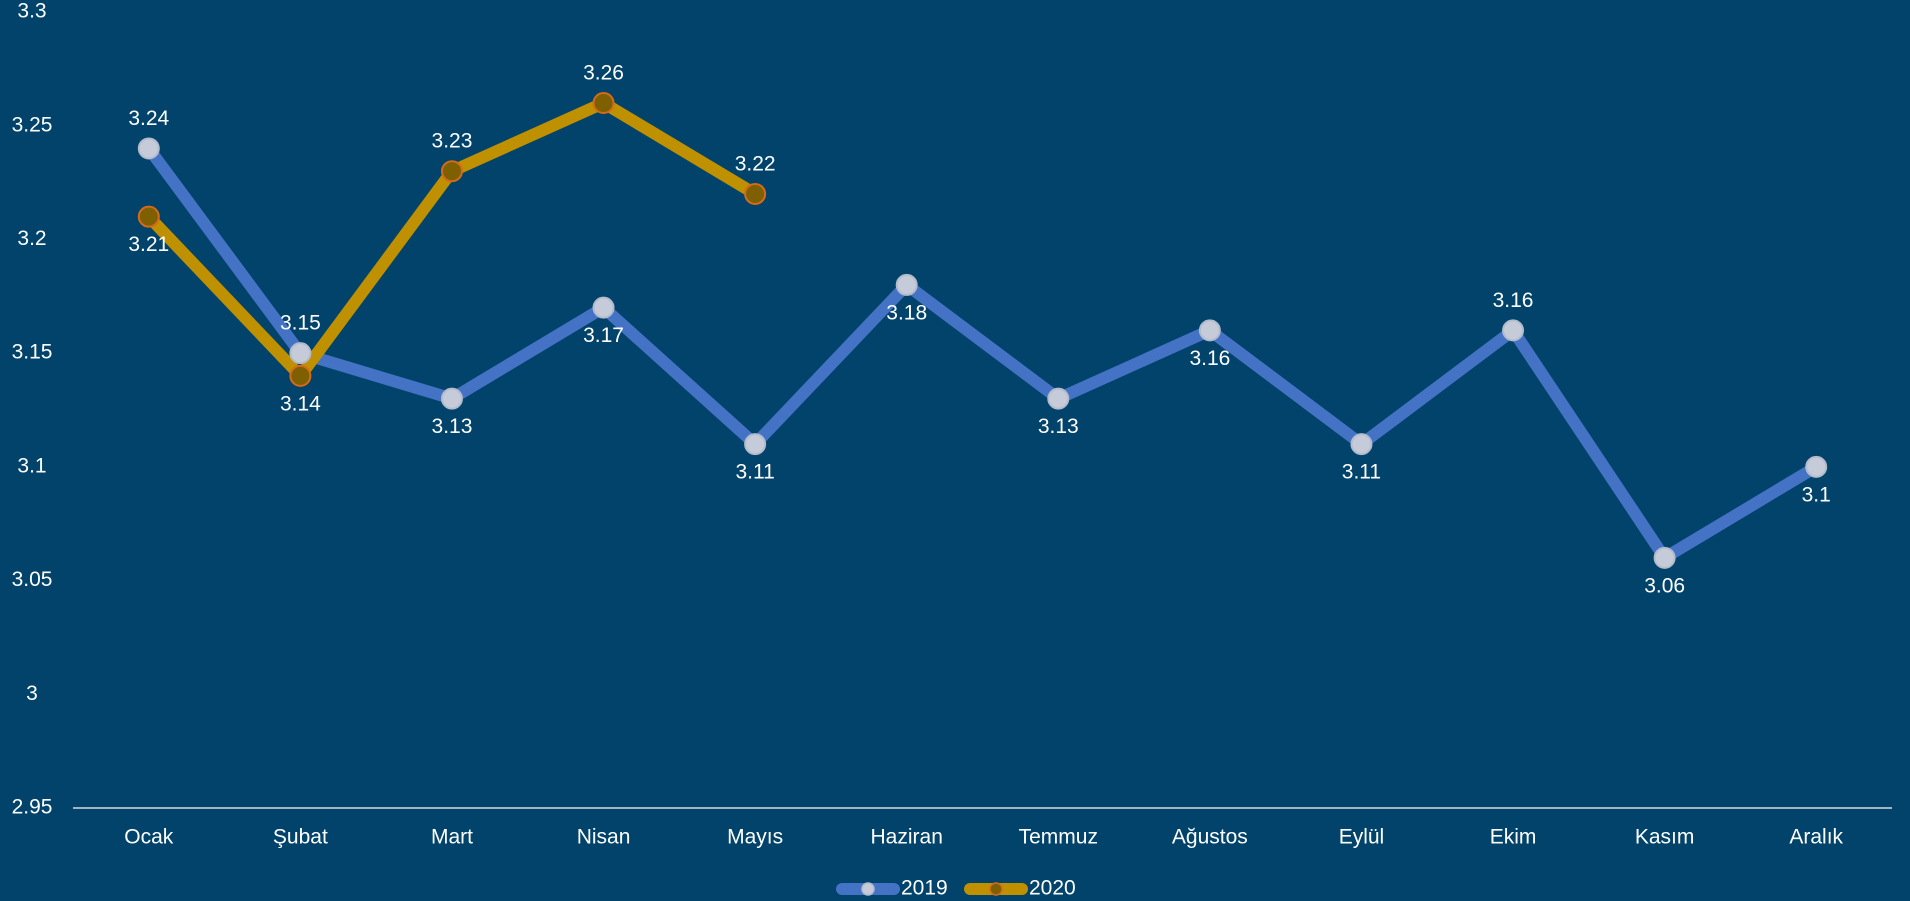  Describe the element at coordinates (32, 807) in the screenshot. I see `y-tick-label: 2.95` at that location.